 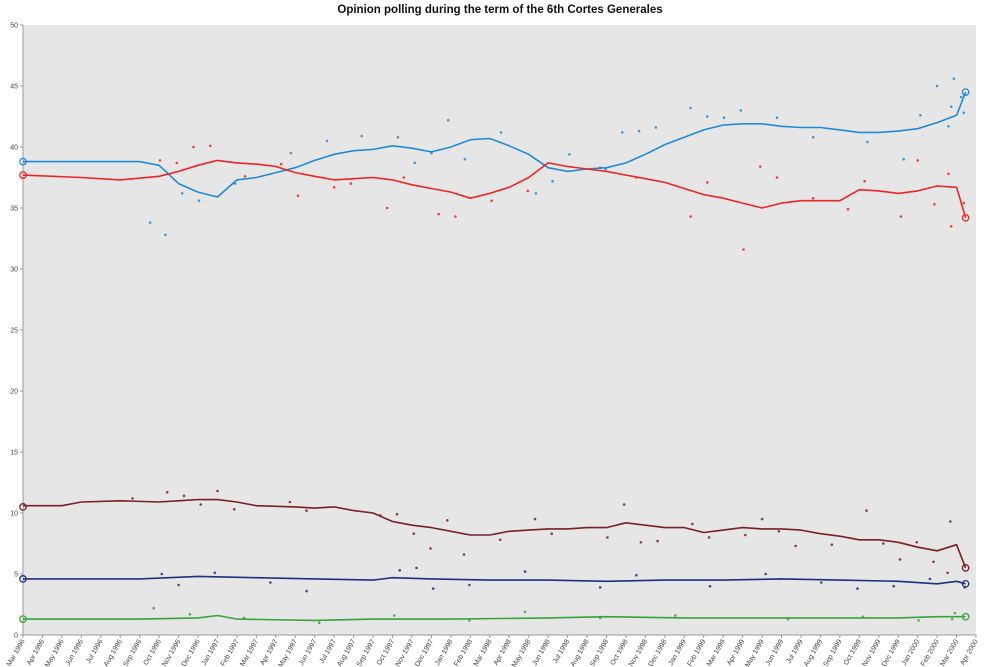 What do you see at coordinates (969, 652) in the screenshot?
I see `x-tick-label: Apr 2000` at bounding box center [969, 652].